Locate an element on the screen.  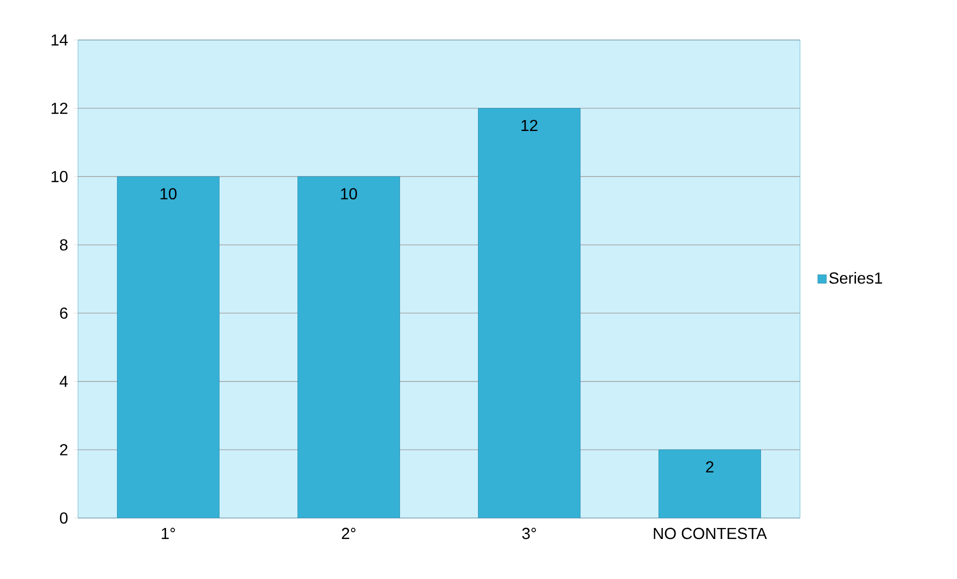
x-tick-label: 3° is located at coordinates (529, 534).